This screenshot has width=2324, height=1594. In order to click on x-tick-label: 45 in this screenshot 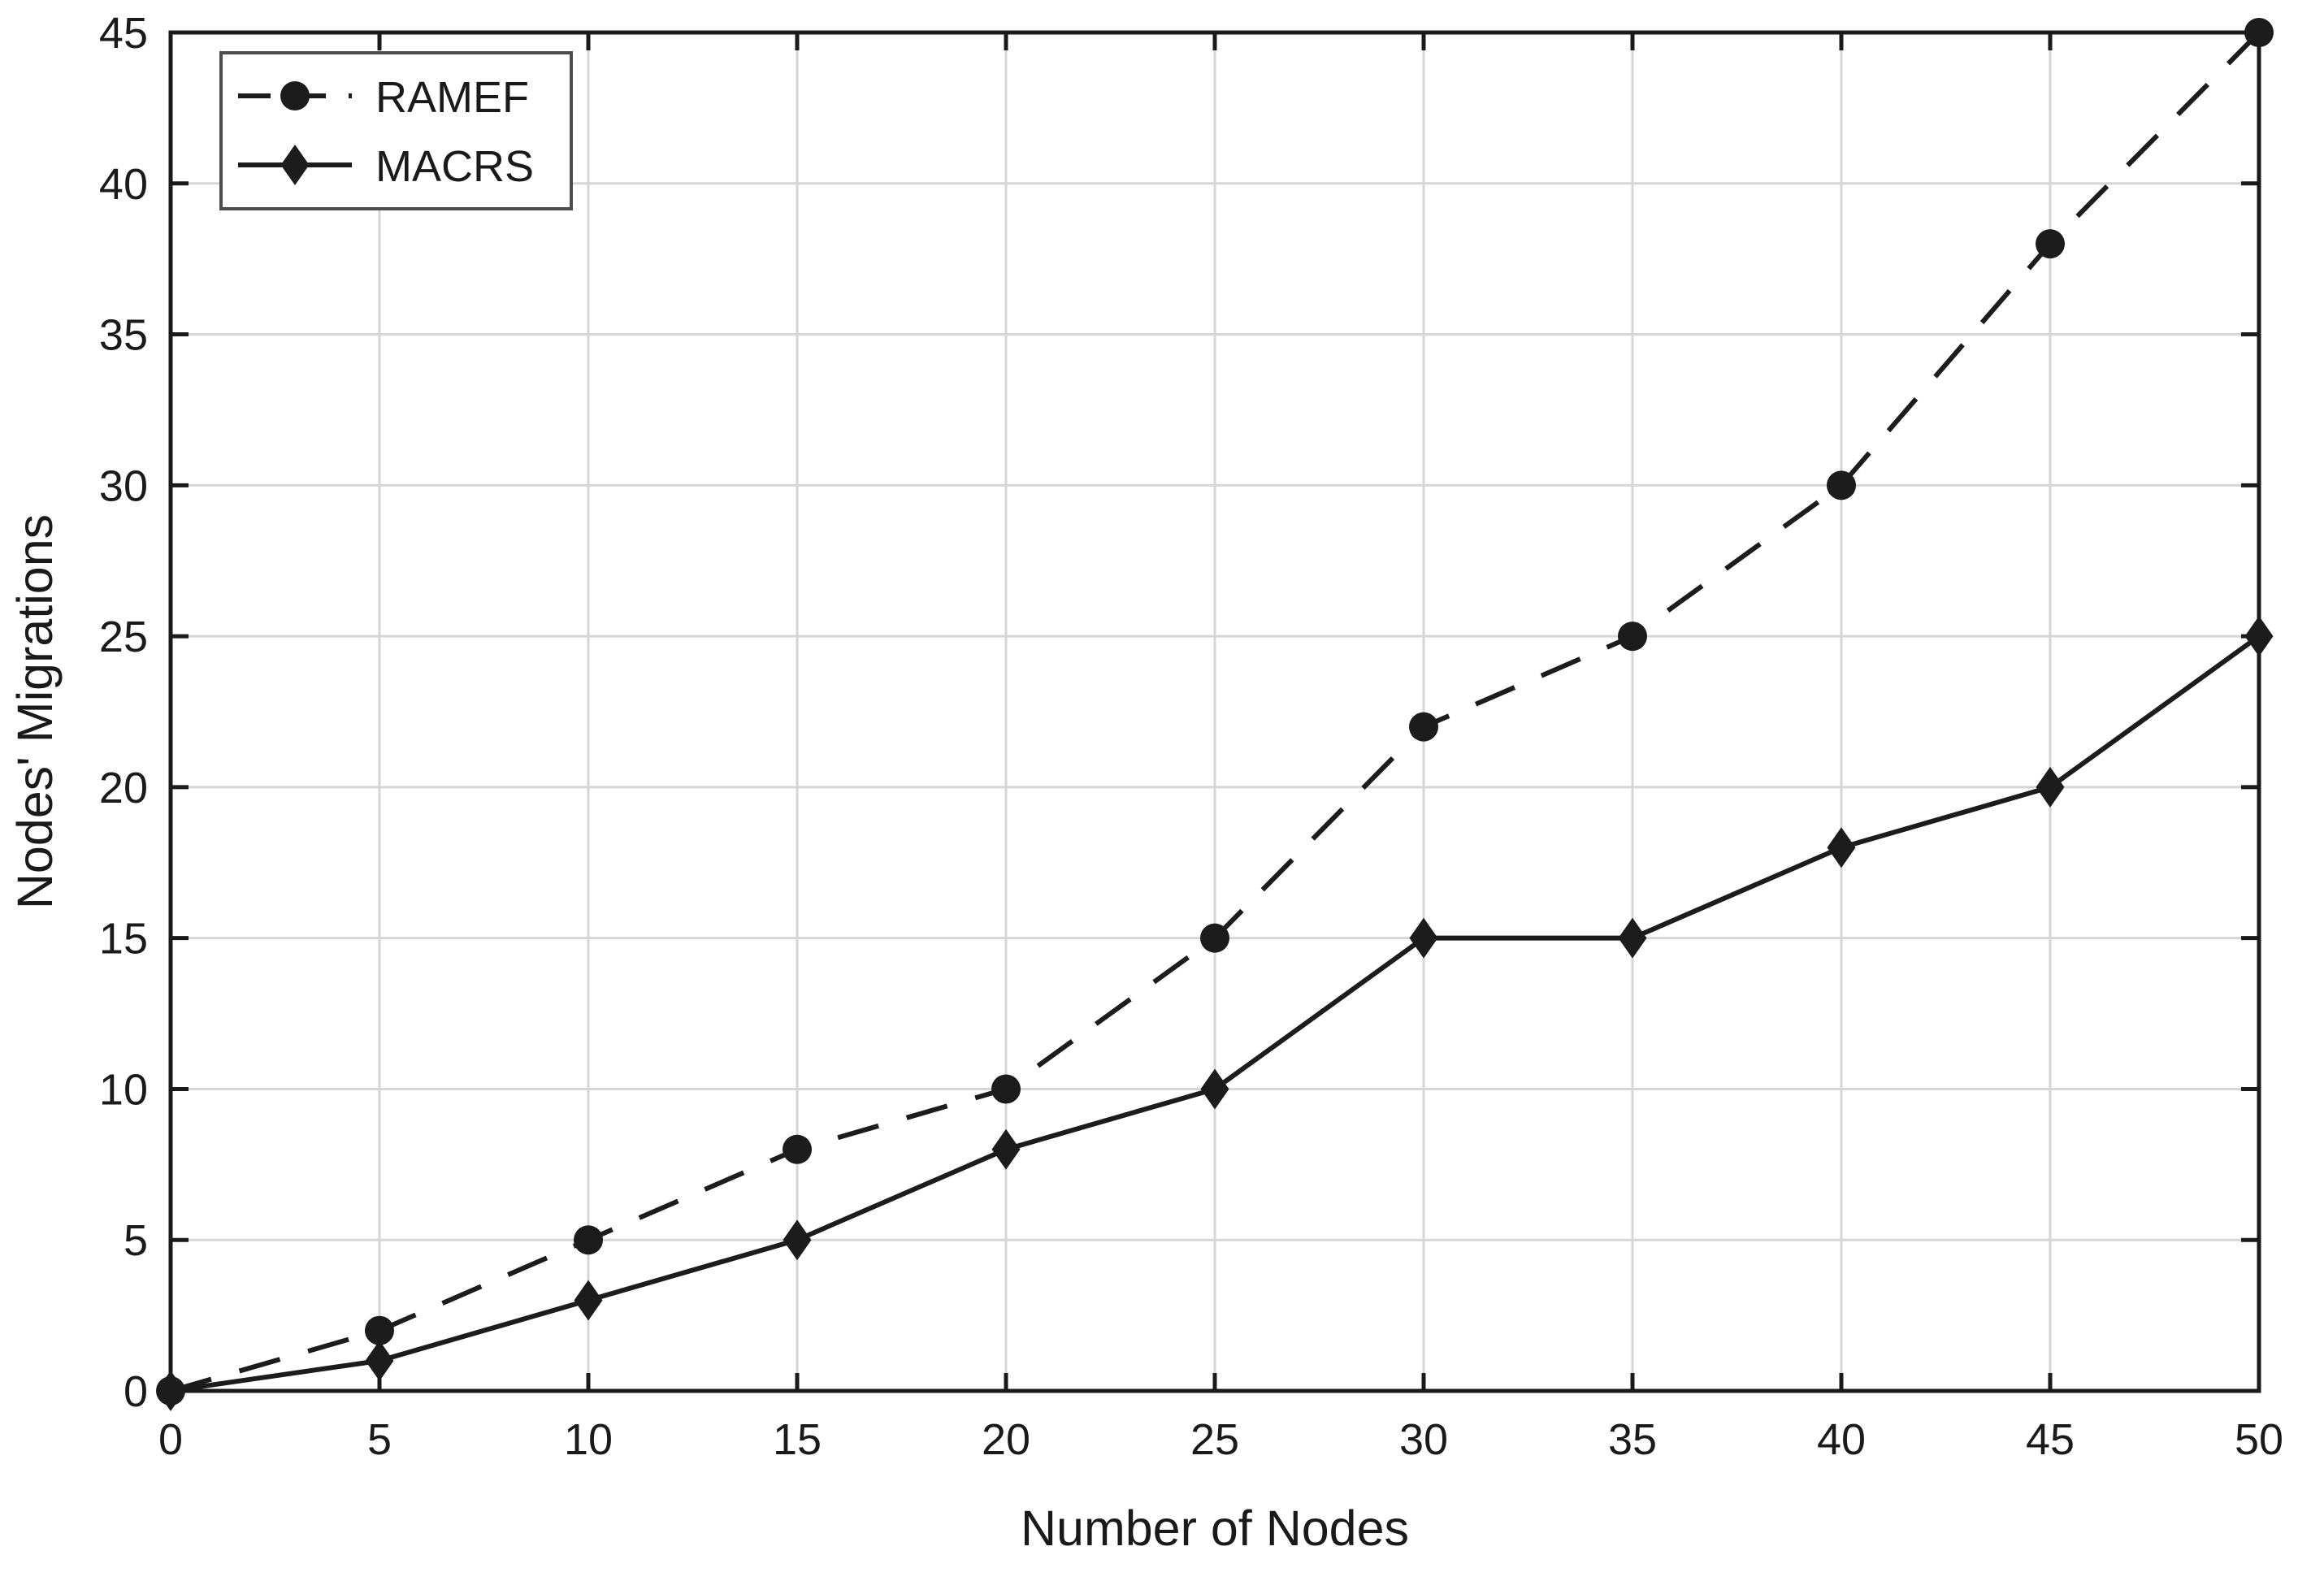, I will do `click(2050, 1439)`.